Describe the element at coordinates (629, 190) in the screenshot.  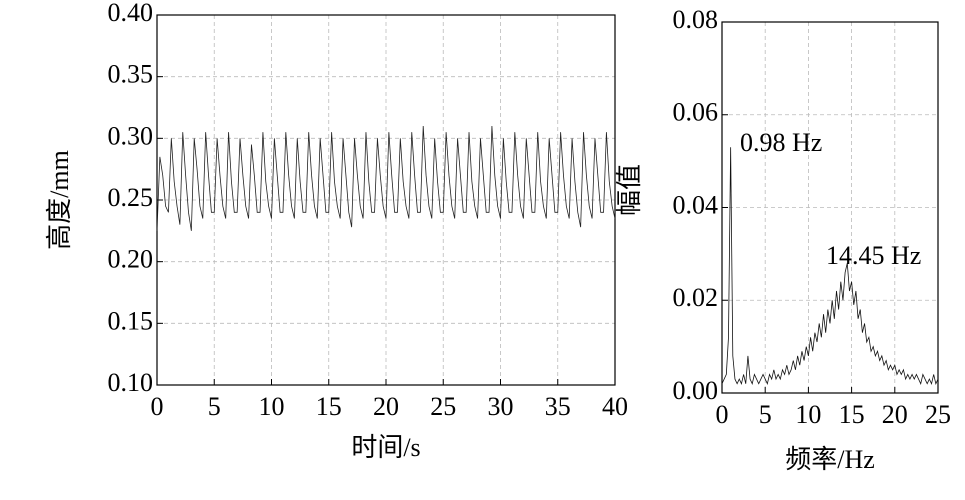
I see `y-axis-label: 幅值` at that location.